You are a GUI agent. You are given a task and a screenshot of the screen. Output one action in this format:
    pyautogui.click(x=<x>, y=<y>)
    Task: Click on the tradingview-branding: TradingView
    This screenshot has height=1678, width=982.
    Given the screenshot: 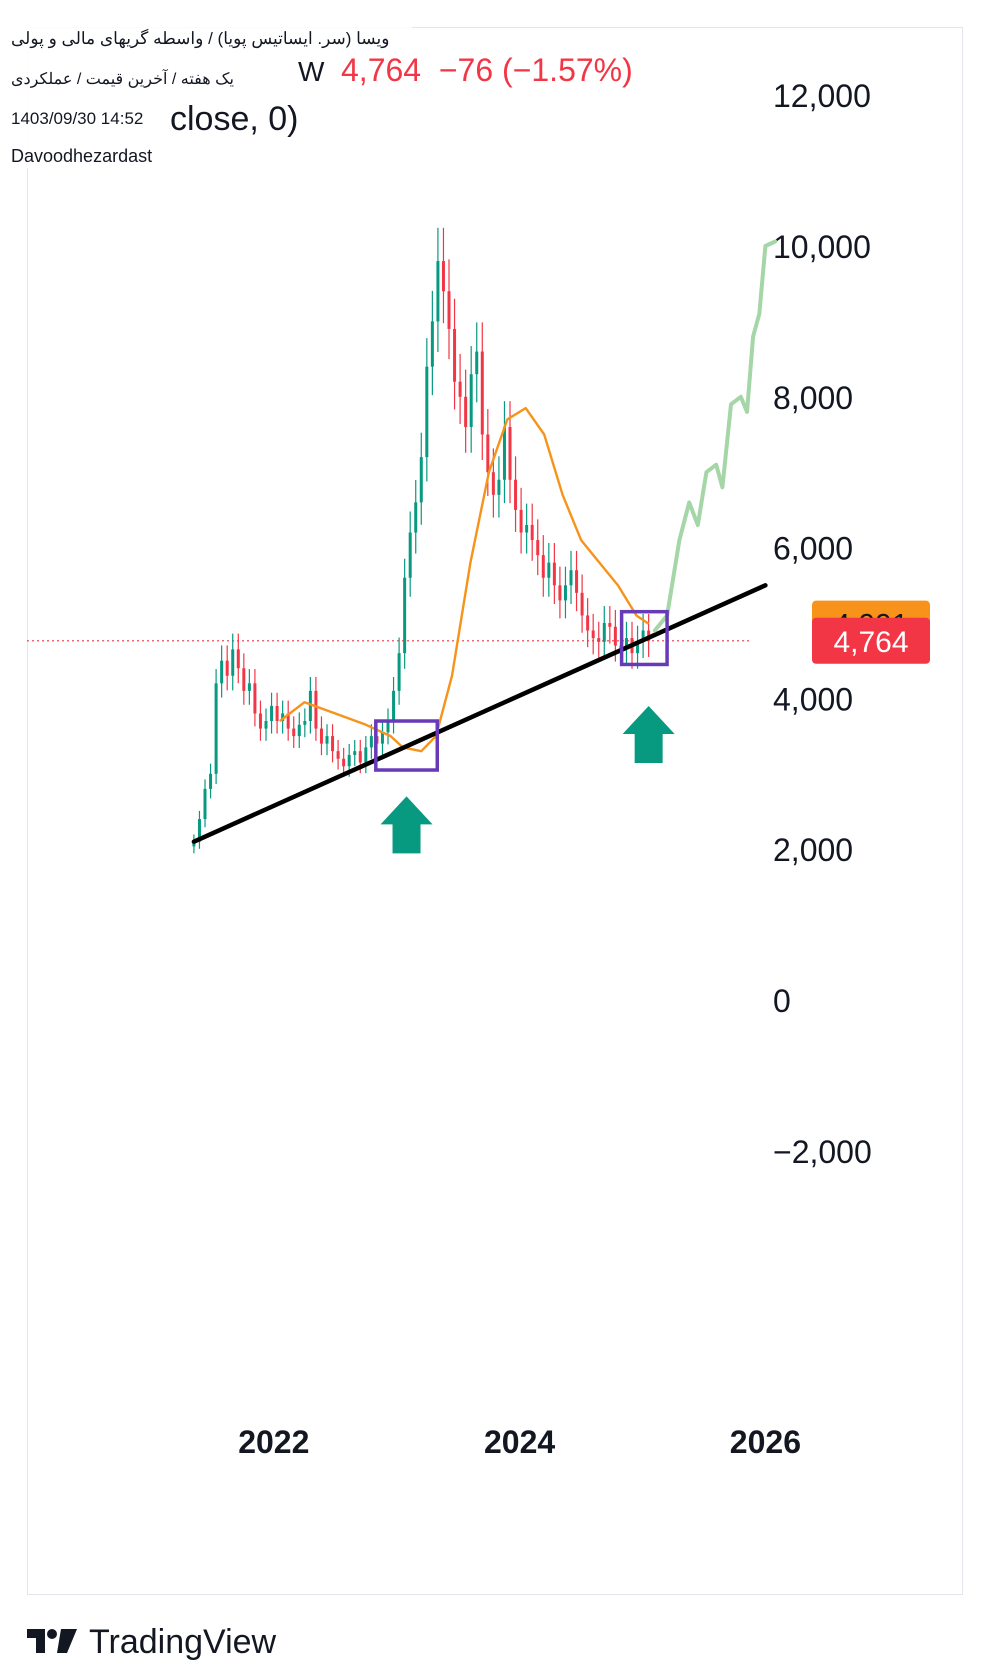 What is the action you would take?
    pyautogui.click(x=151, y=1642)
    